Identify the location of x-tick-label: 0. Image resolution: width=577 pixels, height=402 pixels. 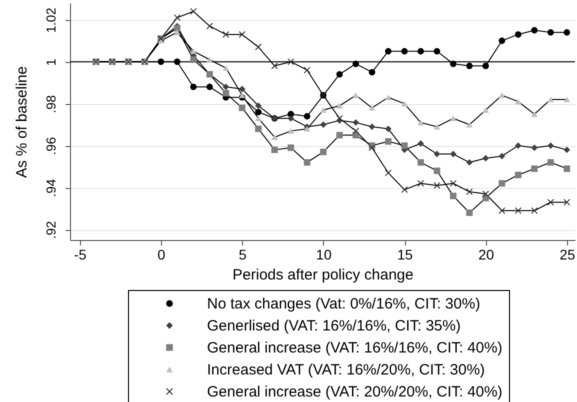
(162, 254).